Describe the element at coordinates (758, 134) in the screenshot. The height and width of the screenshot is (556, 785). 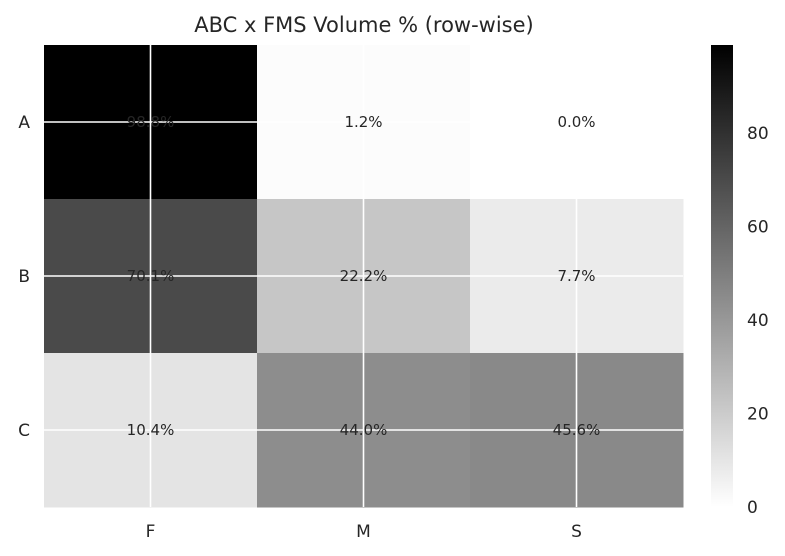
I see `colorbar-tick-label: 80` at that location.